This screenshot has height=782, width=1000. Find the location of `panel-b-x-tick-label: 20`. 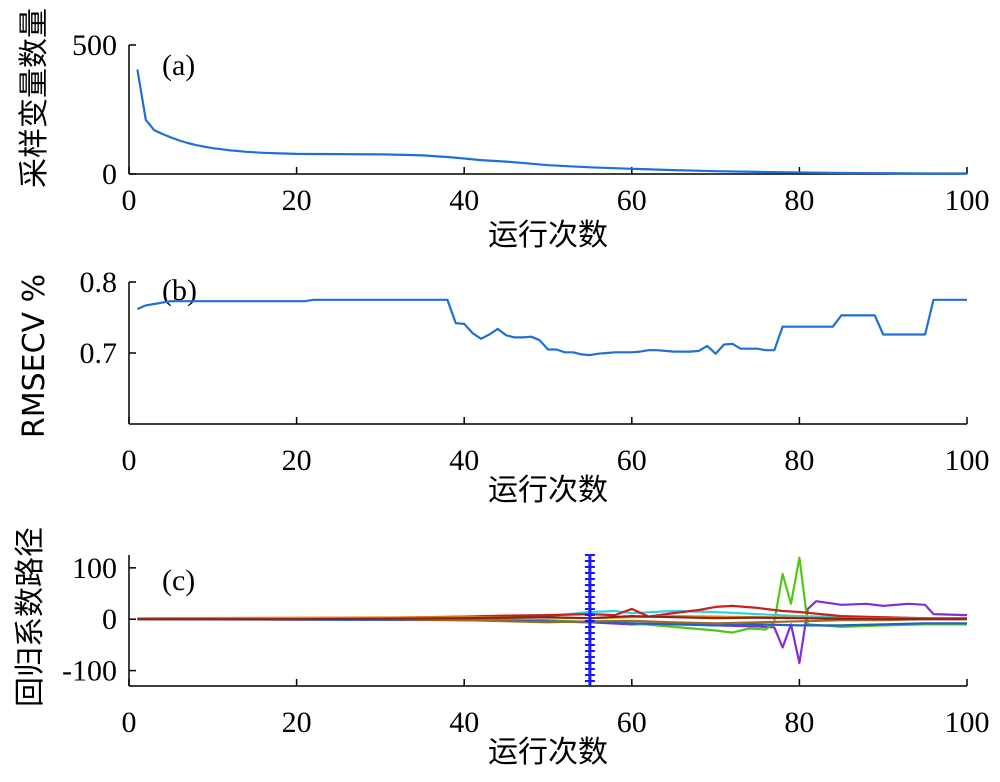

panel-b-x-tick-label: 20 is located at coordinates (297, 460).